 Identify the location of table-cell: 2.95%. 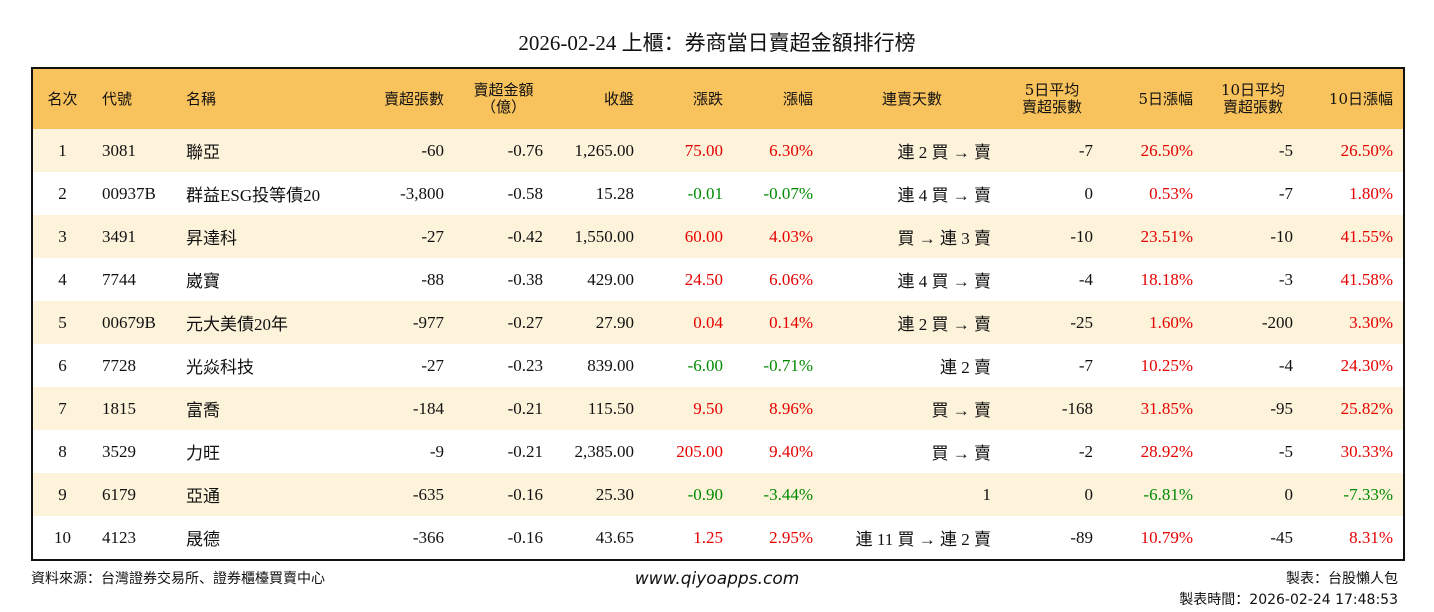
(791, 537).